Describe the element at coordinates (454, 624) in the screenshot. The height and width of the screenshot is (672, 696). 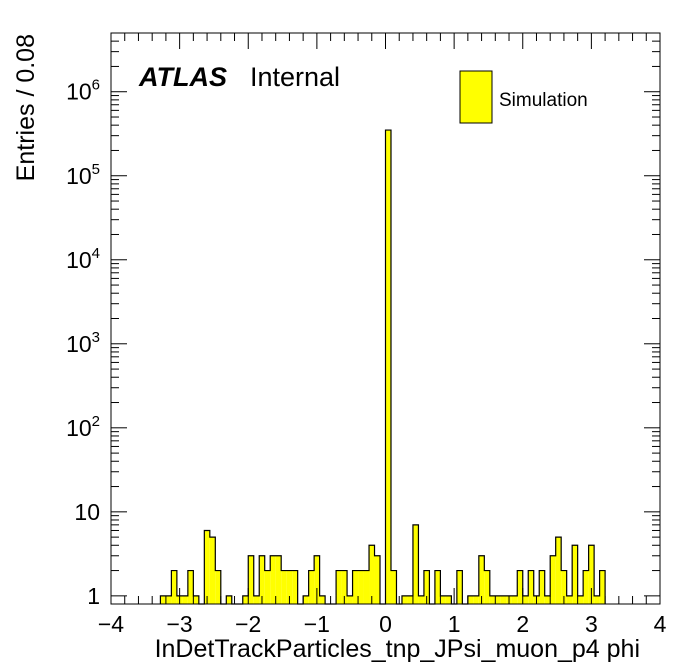
I see `x-tick-label: 1` at that location.